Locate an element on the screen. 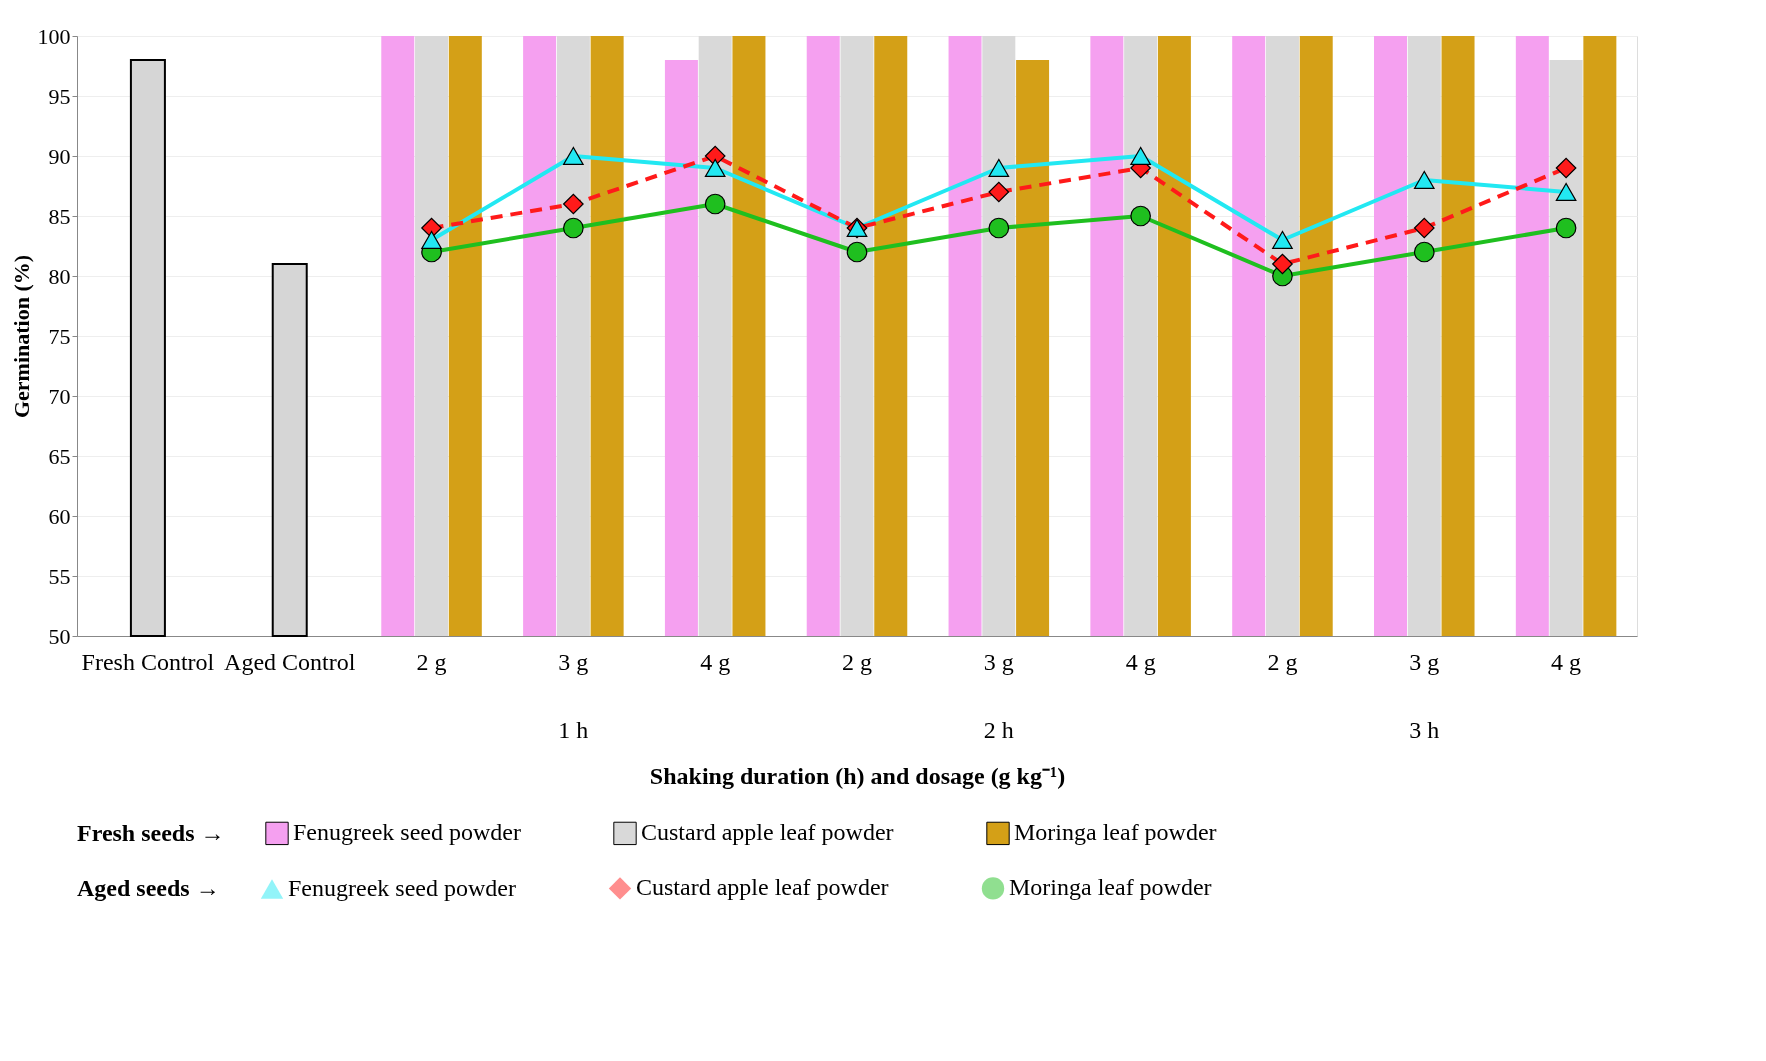 The height and width of the screenshot is (1061, 1766). y-tick-label: 55 is located at coordinates (59, 576).